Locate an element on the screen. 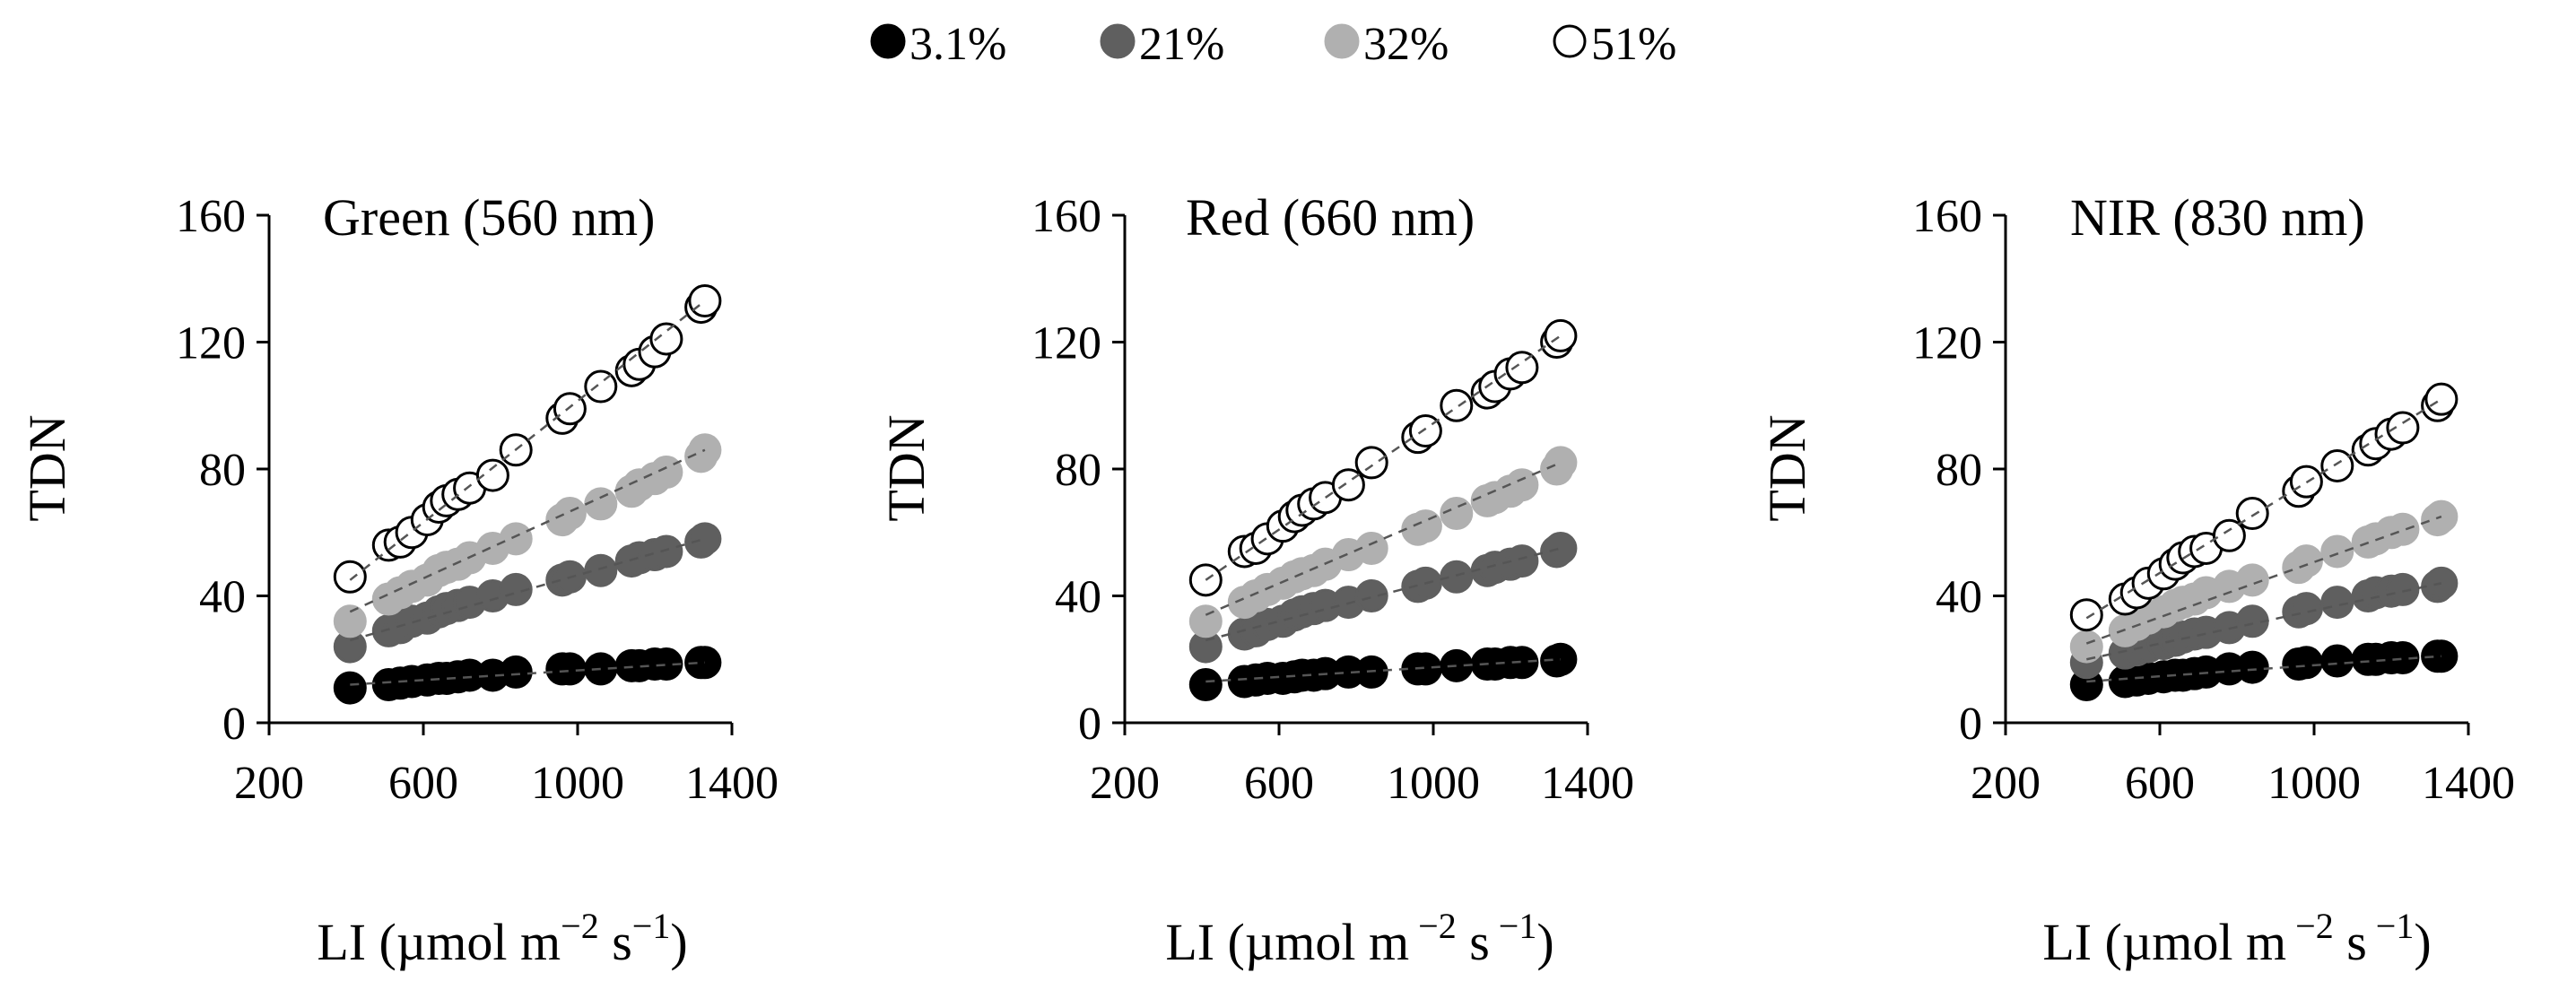  legend-label: 32% is located at coordinates (1406, 44).